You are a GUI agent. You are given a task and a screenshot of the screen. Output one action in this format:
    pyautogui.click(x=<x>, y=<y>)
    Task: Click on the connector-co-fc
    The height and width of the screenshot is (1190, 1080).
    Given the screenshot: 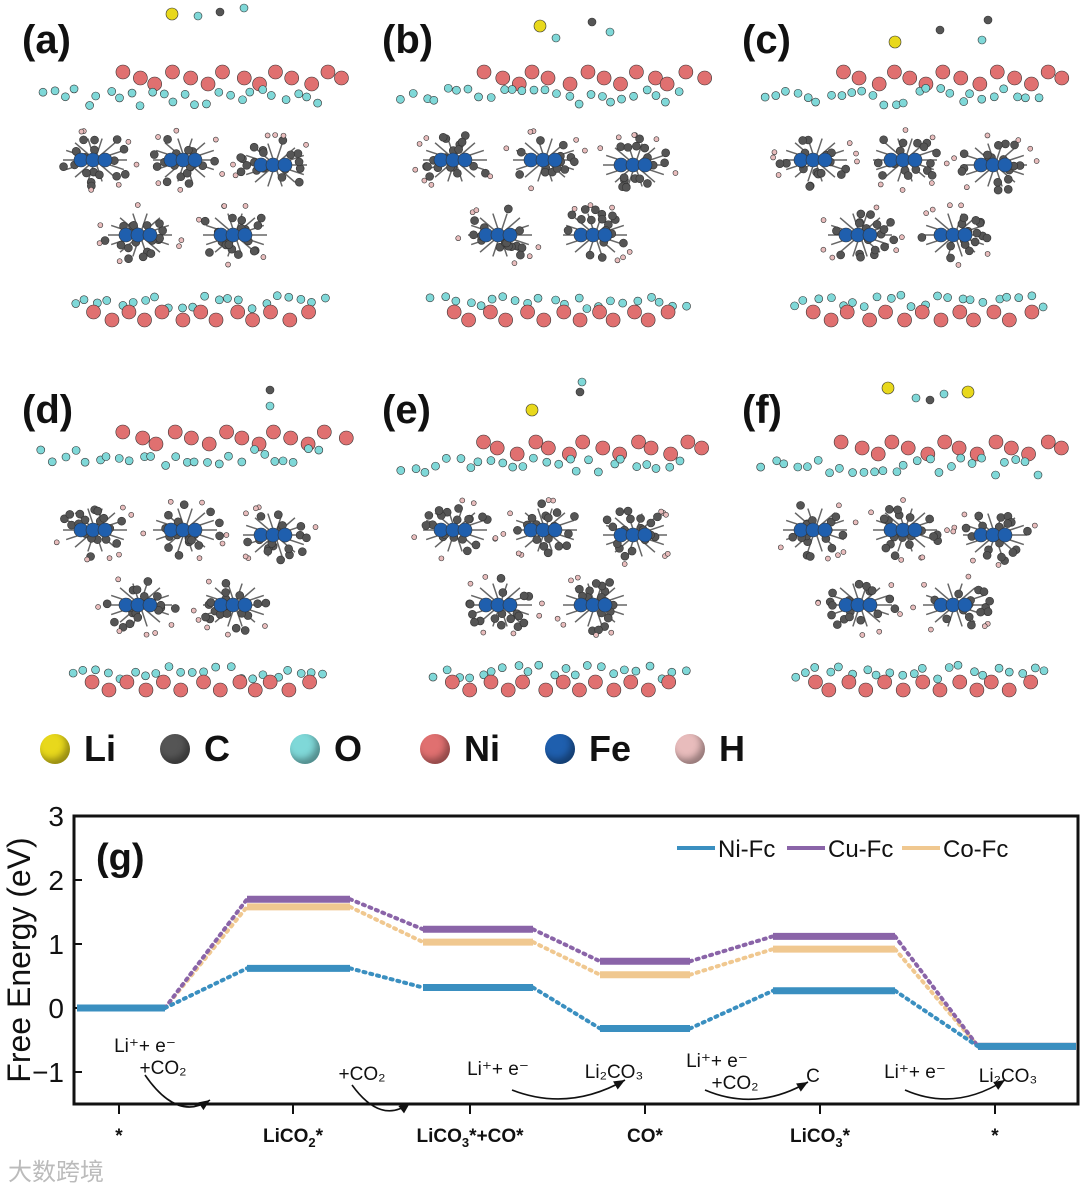 What is the action you would take?
    pyautogui.click(x=386, y=924)
    